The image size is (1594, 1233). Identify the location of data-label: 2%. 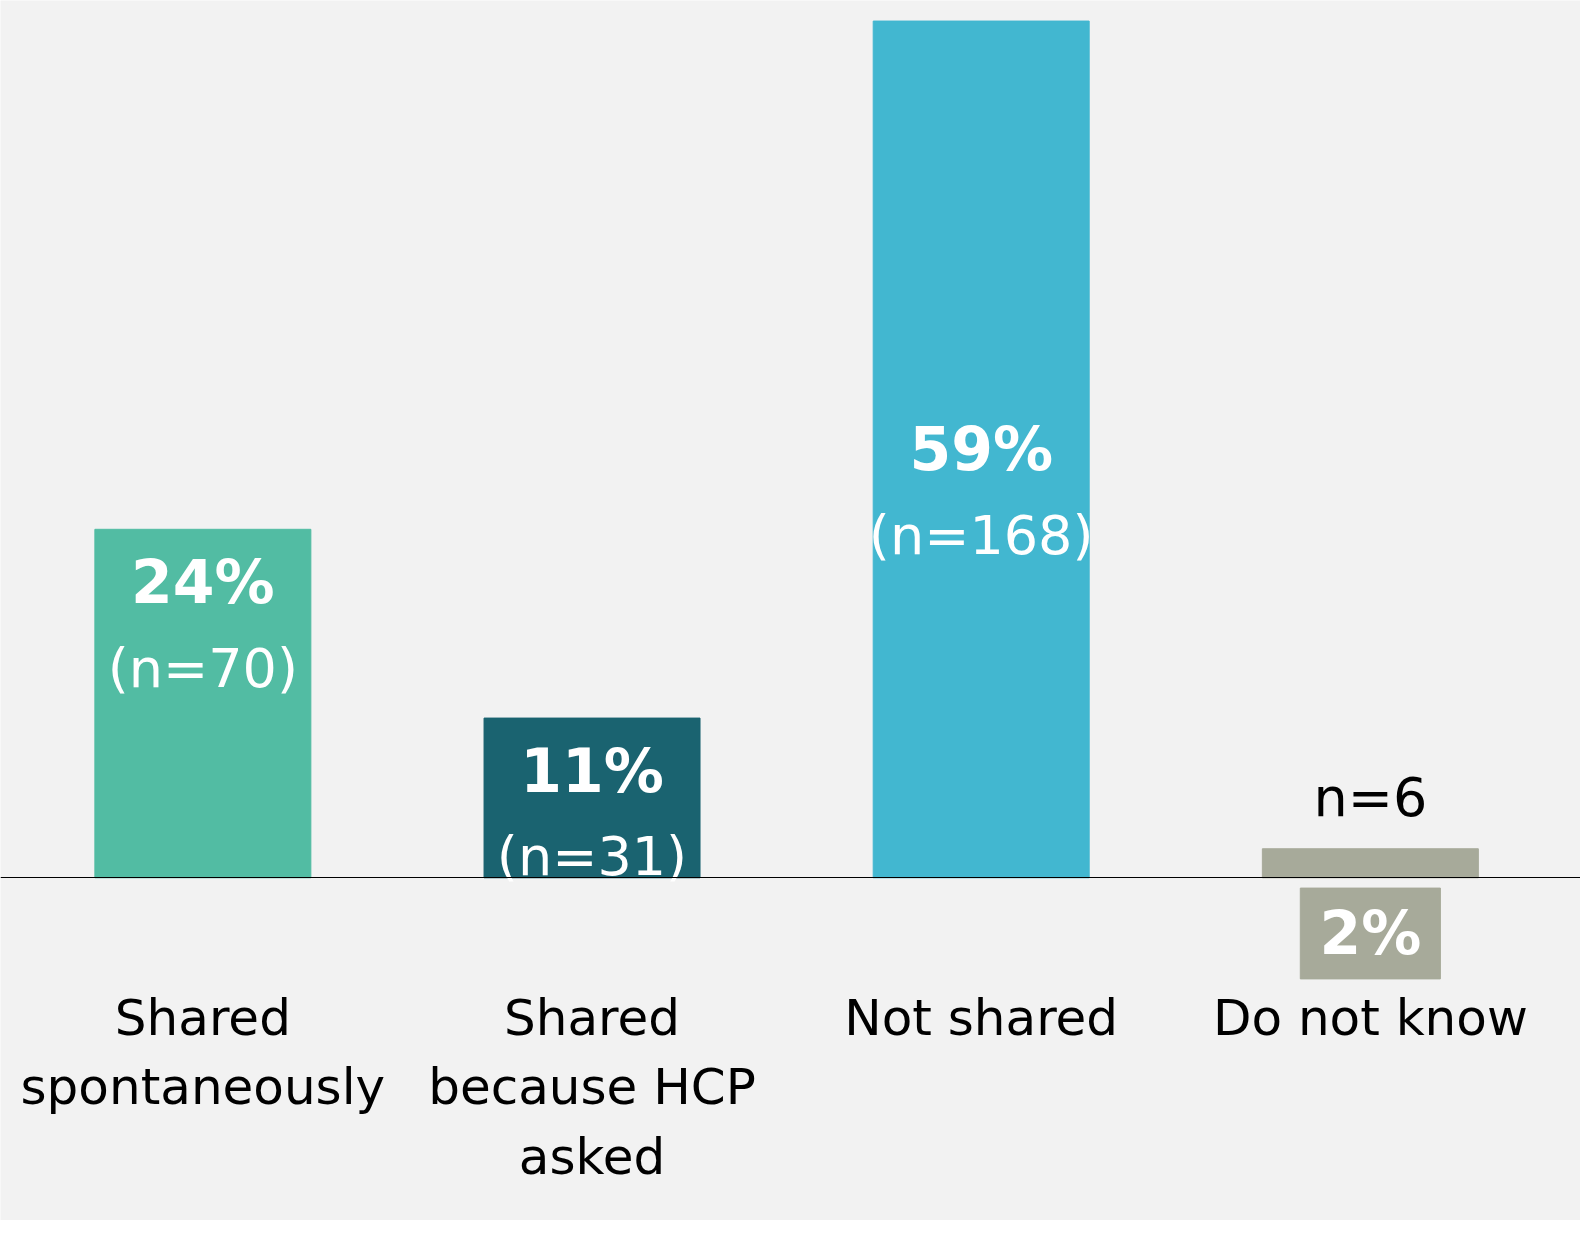
(1370, 933).